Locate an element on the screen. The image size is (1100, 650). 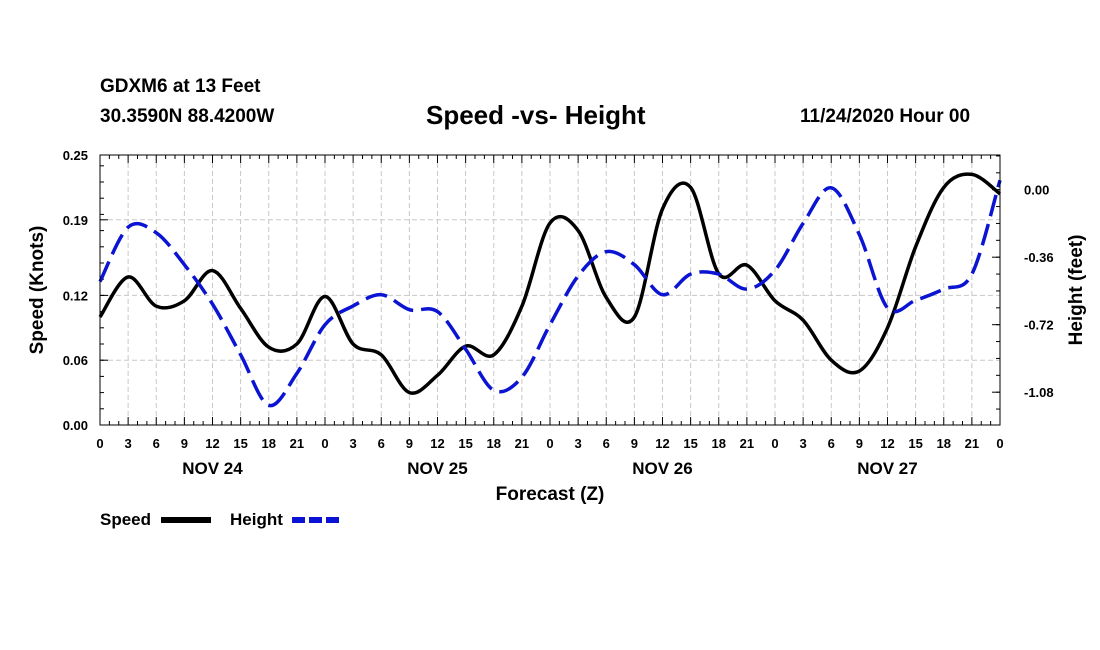
location-label: 30.3590N 88.4200W is located at coordinates (187, 116).